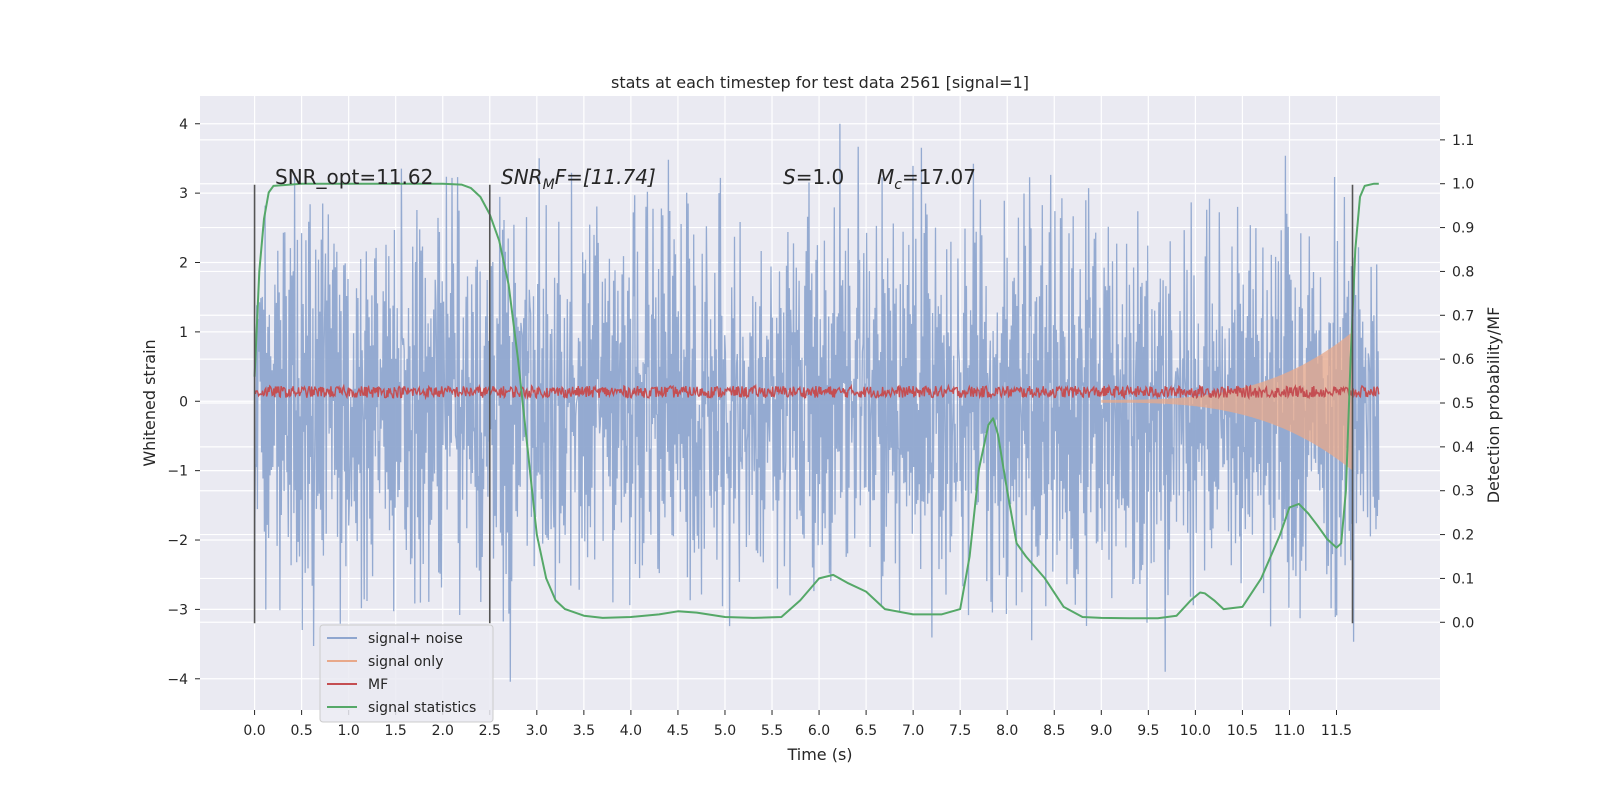 The width and height of the screenshot is (1600, 800). What do you see at coordinates (415, 639) in the screenshot?
I see `legend-label-signal-noise: signal+ noise` at bounding box center [415, 639].